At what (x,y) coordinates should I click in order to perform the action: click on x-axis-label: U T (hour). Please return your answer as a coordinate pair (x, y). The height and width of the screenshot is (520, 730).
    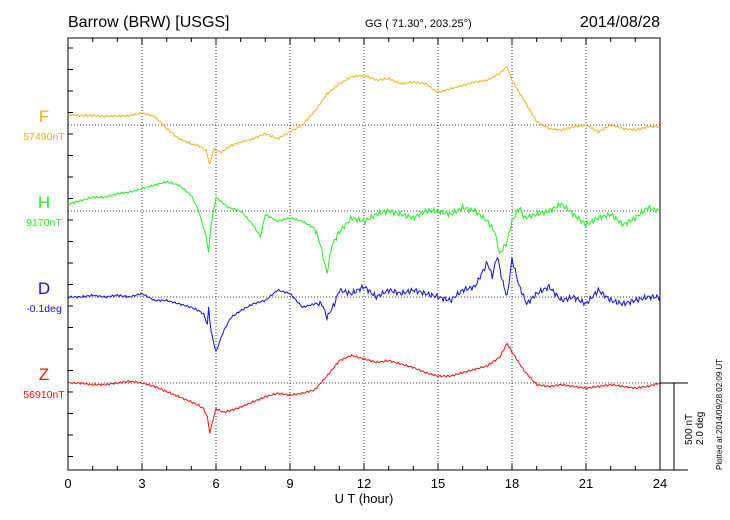
    Looking at the image, I should click on (364, 498).